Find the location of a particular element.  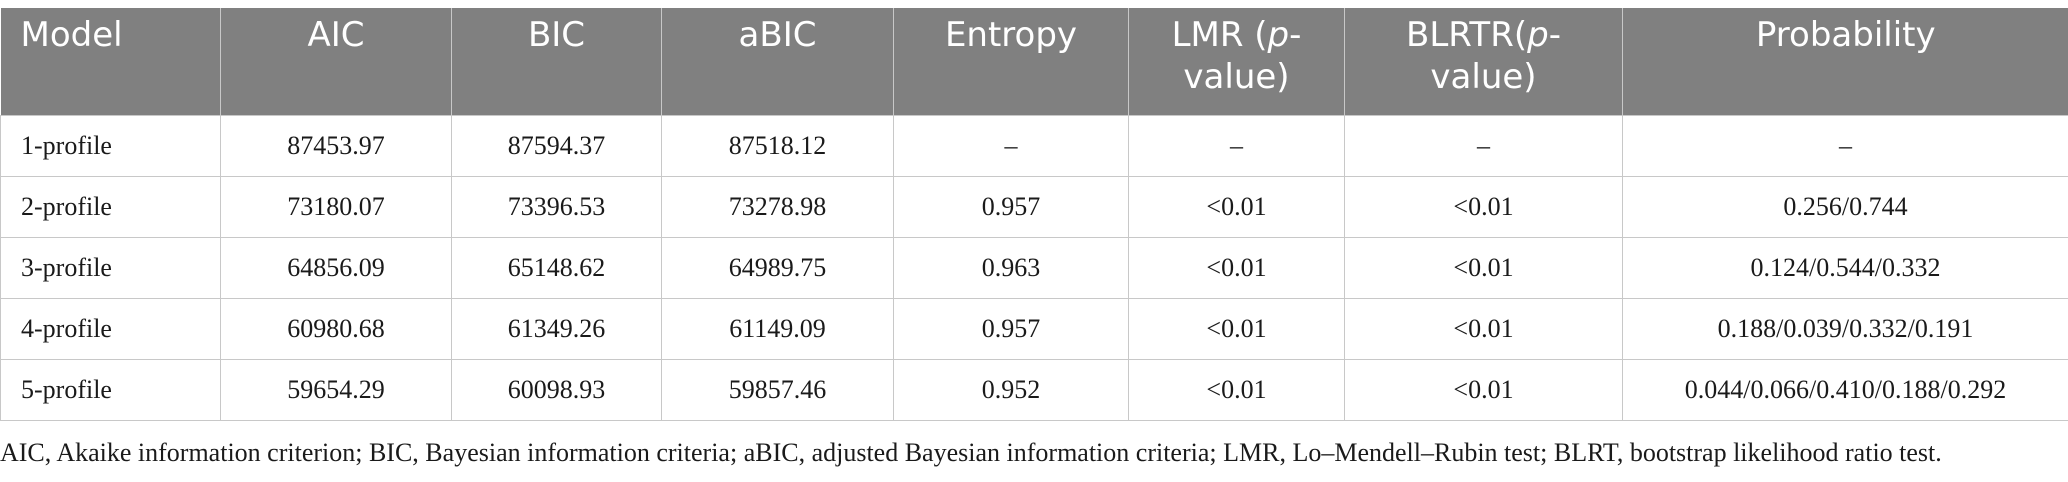

cell-aic: 64856.09 is located at coordinates (336, 267).